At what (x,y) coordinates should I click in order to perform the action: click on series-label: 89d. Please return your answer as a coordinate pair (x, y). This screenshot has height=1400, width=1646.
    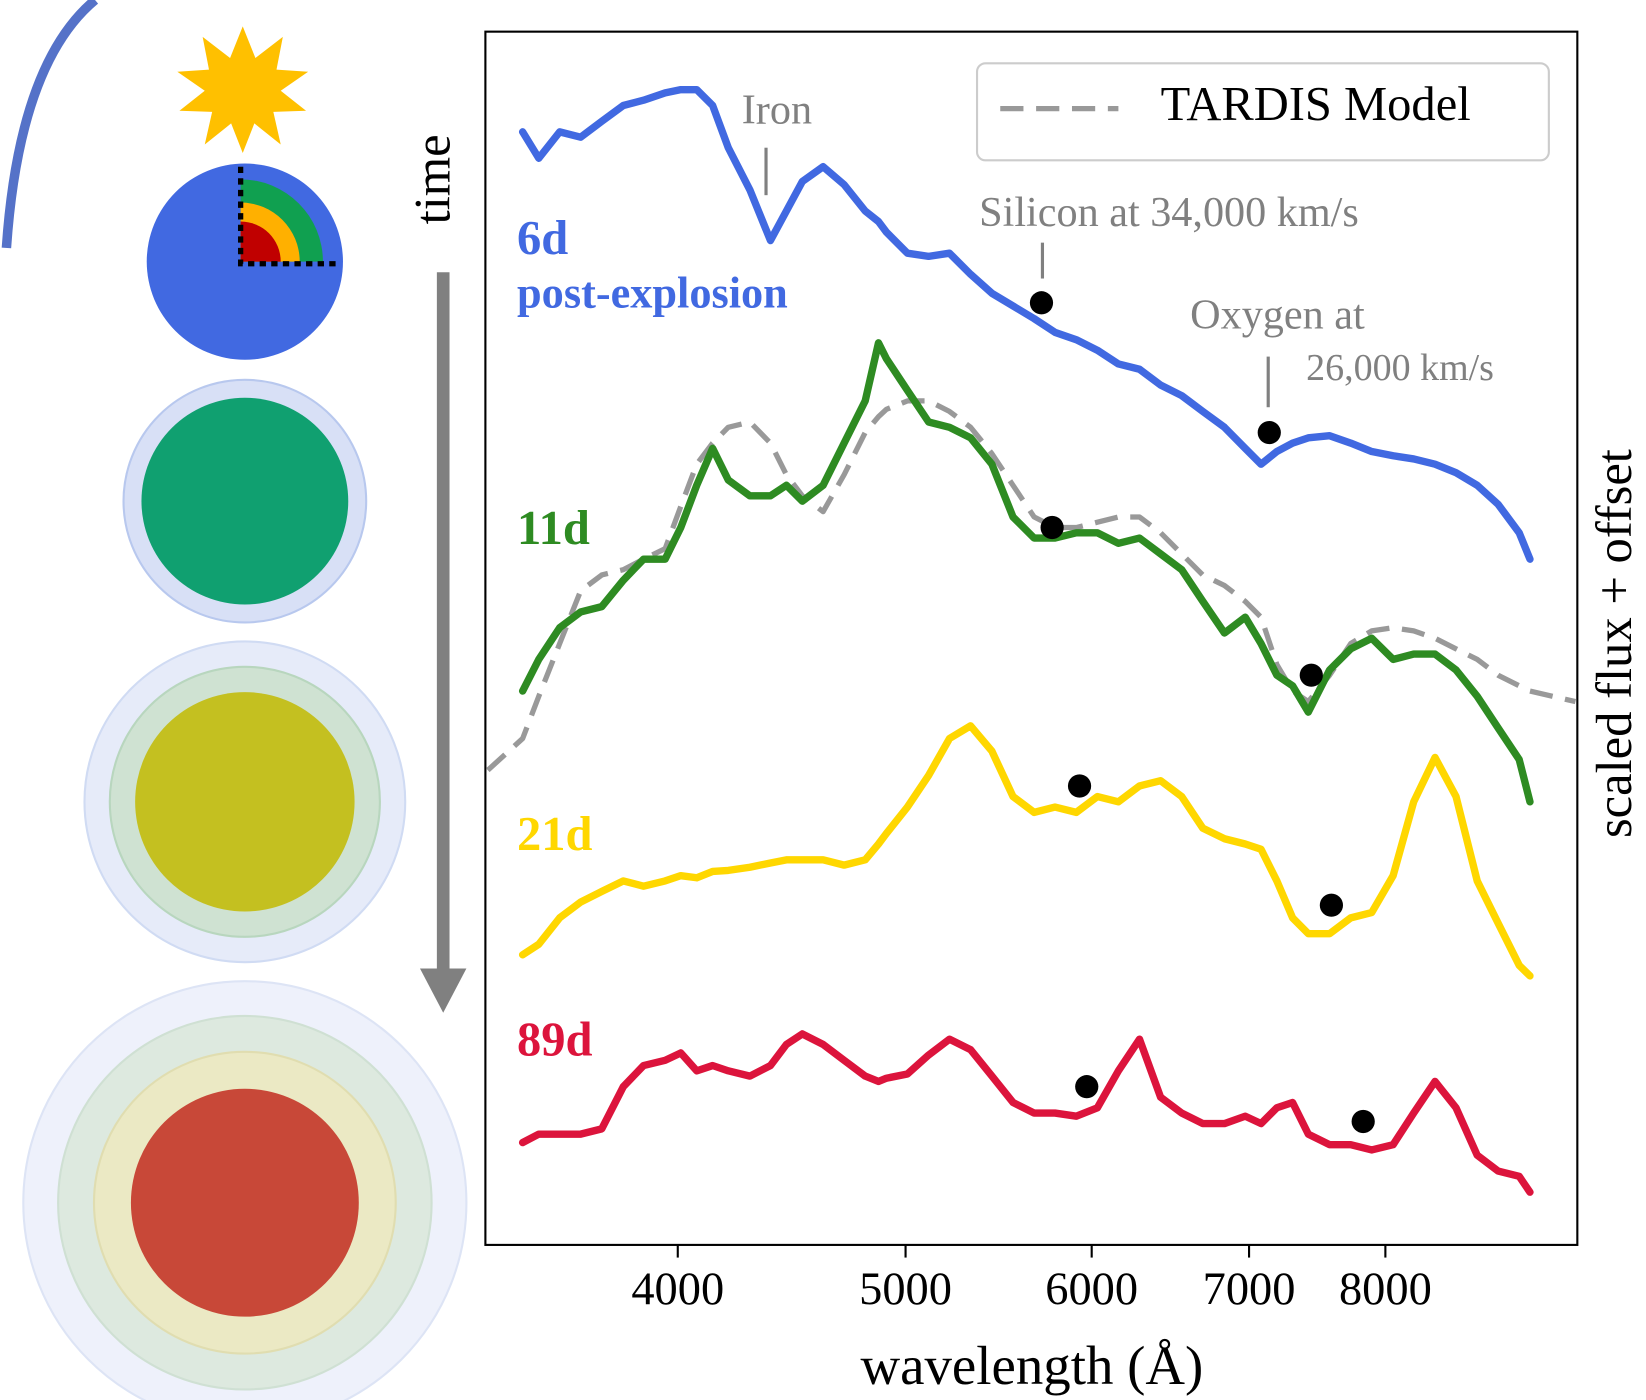
    Looking at the image, I should click on (555, 1040).